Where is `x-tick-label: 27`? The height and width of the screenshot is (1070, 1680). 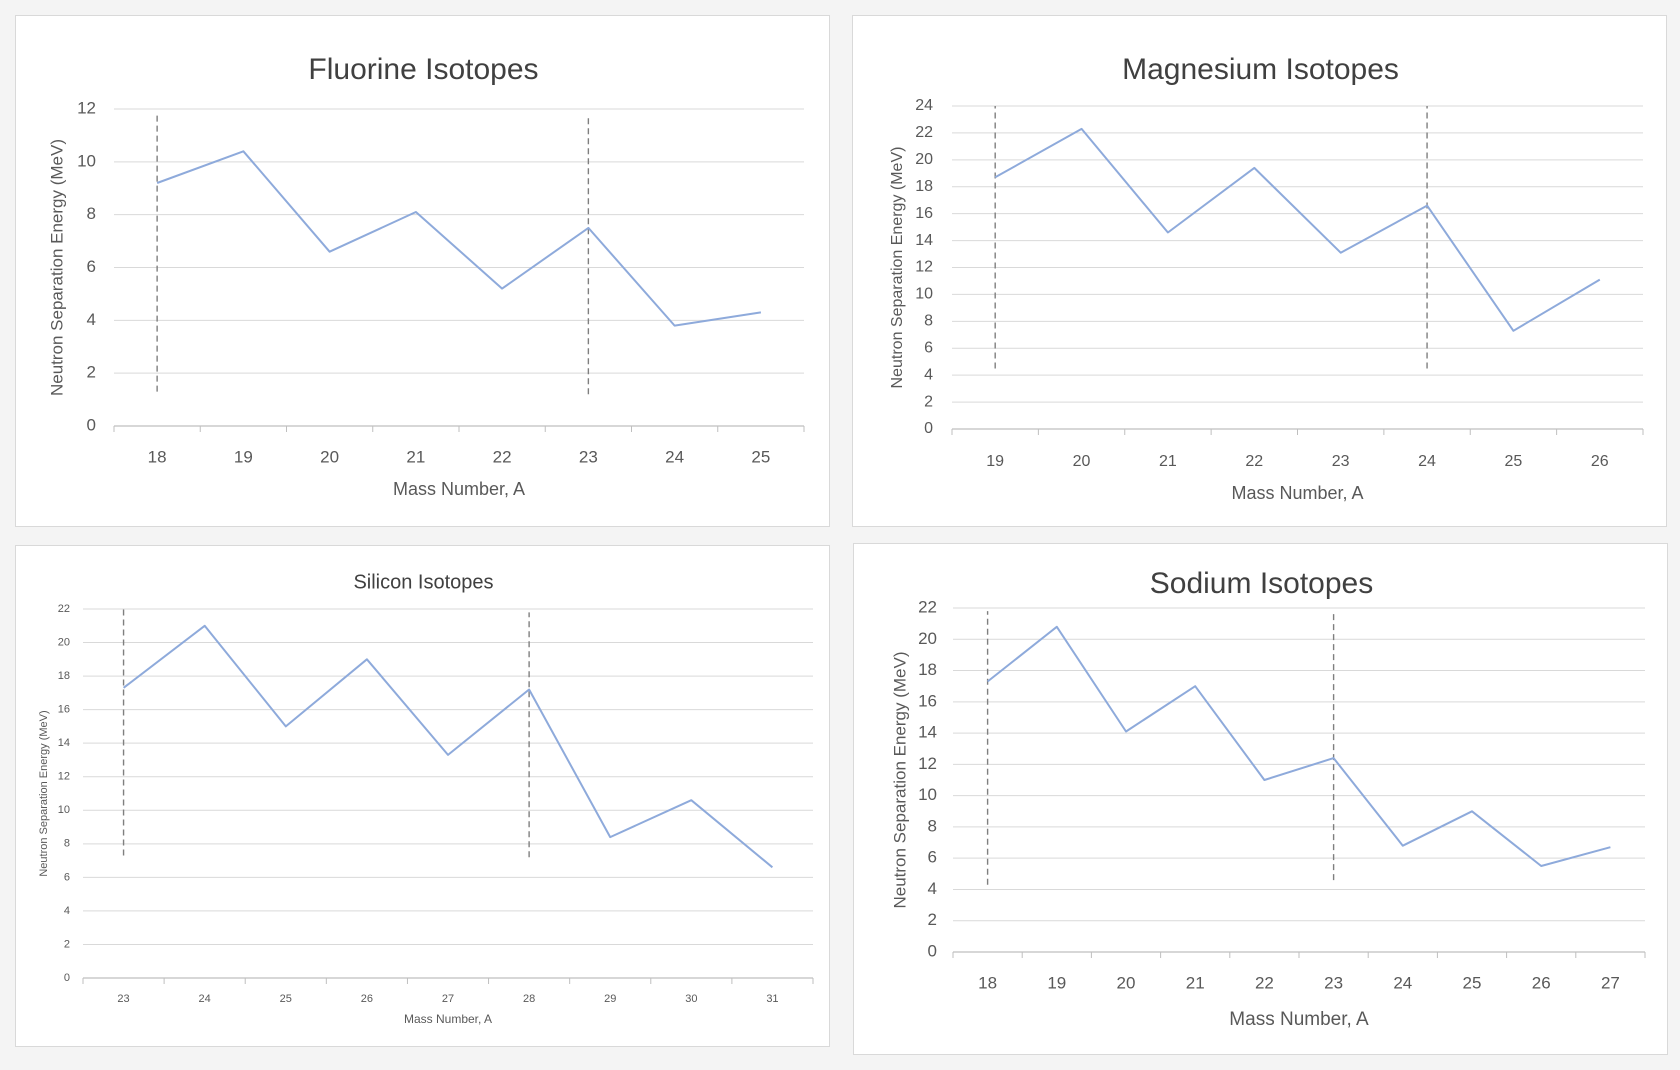
x-tick-label: 27 is located at coordinates (448, 999).